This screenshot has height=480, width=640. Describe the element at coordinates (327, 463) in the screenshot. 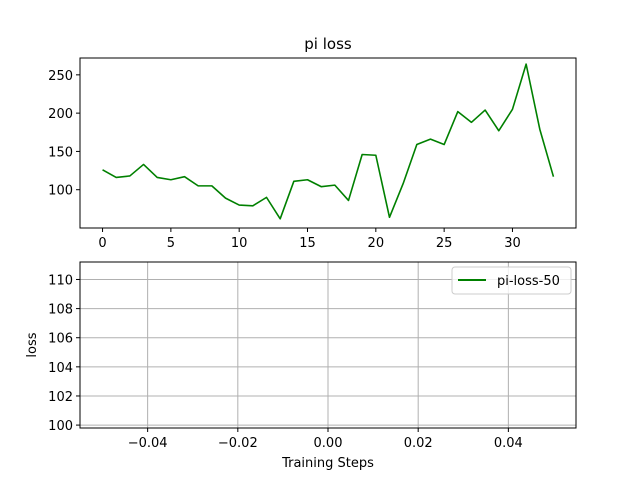

I see `bottom-x-axis-label: Training Steps` at that location.